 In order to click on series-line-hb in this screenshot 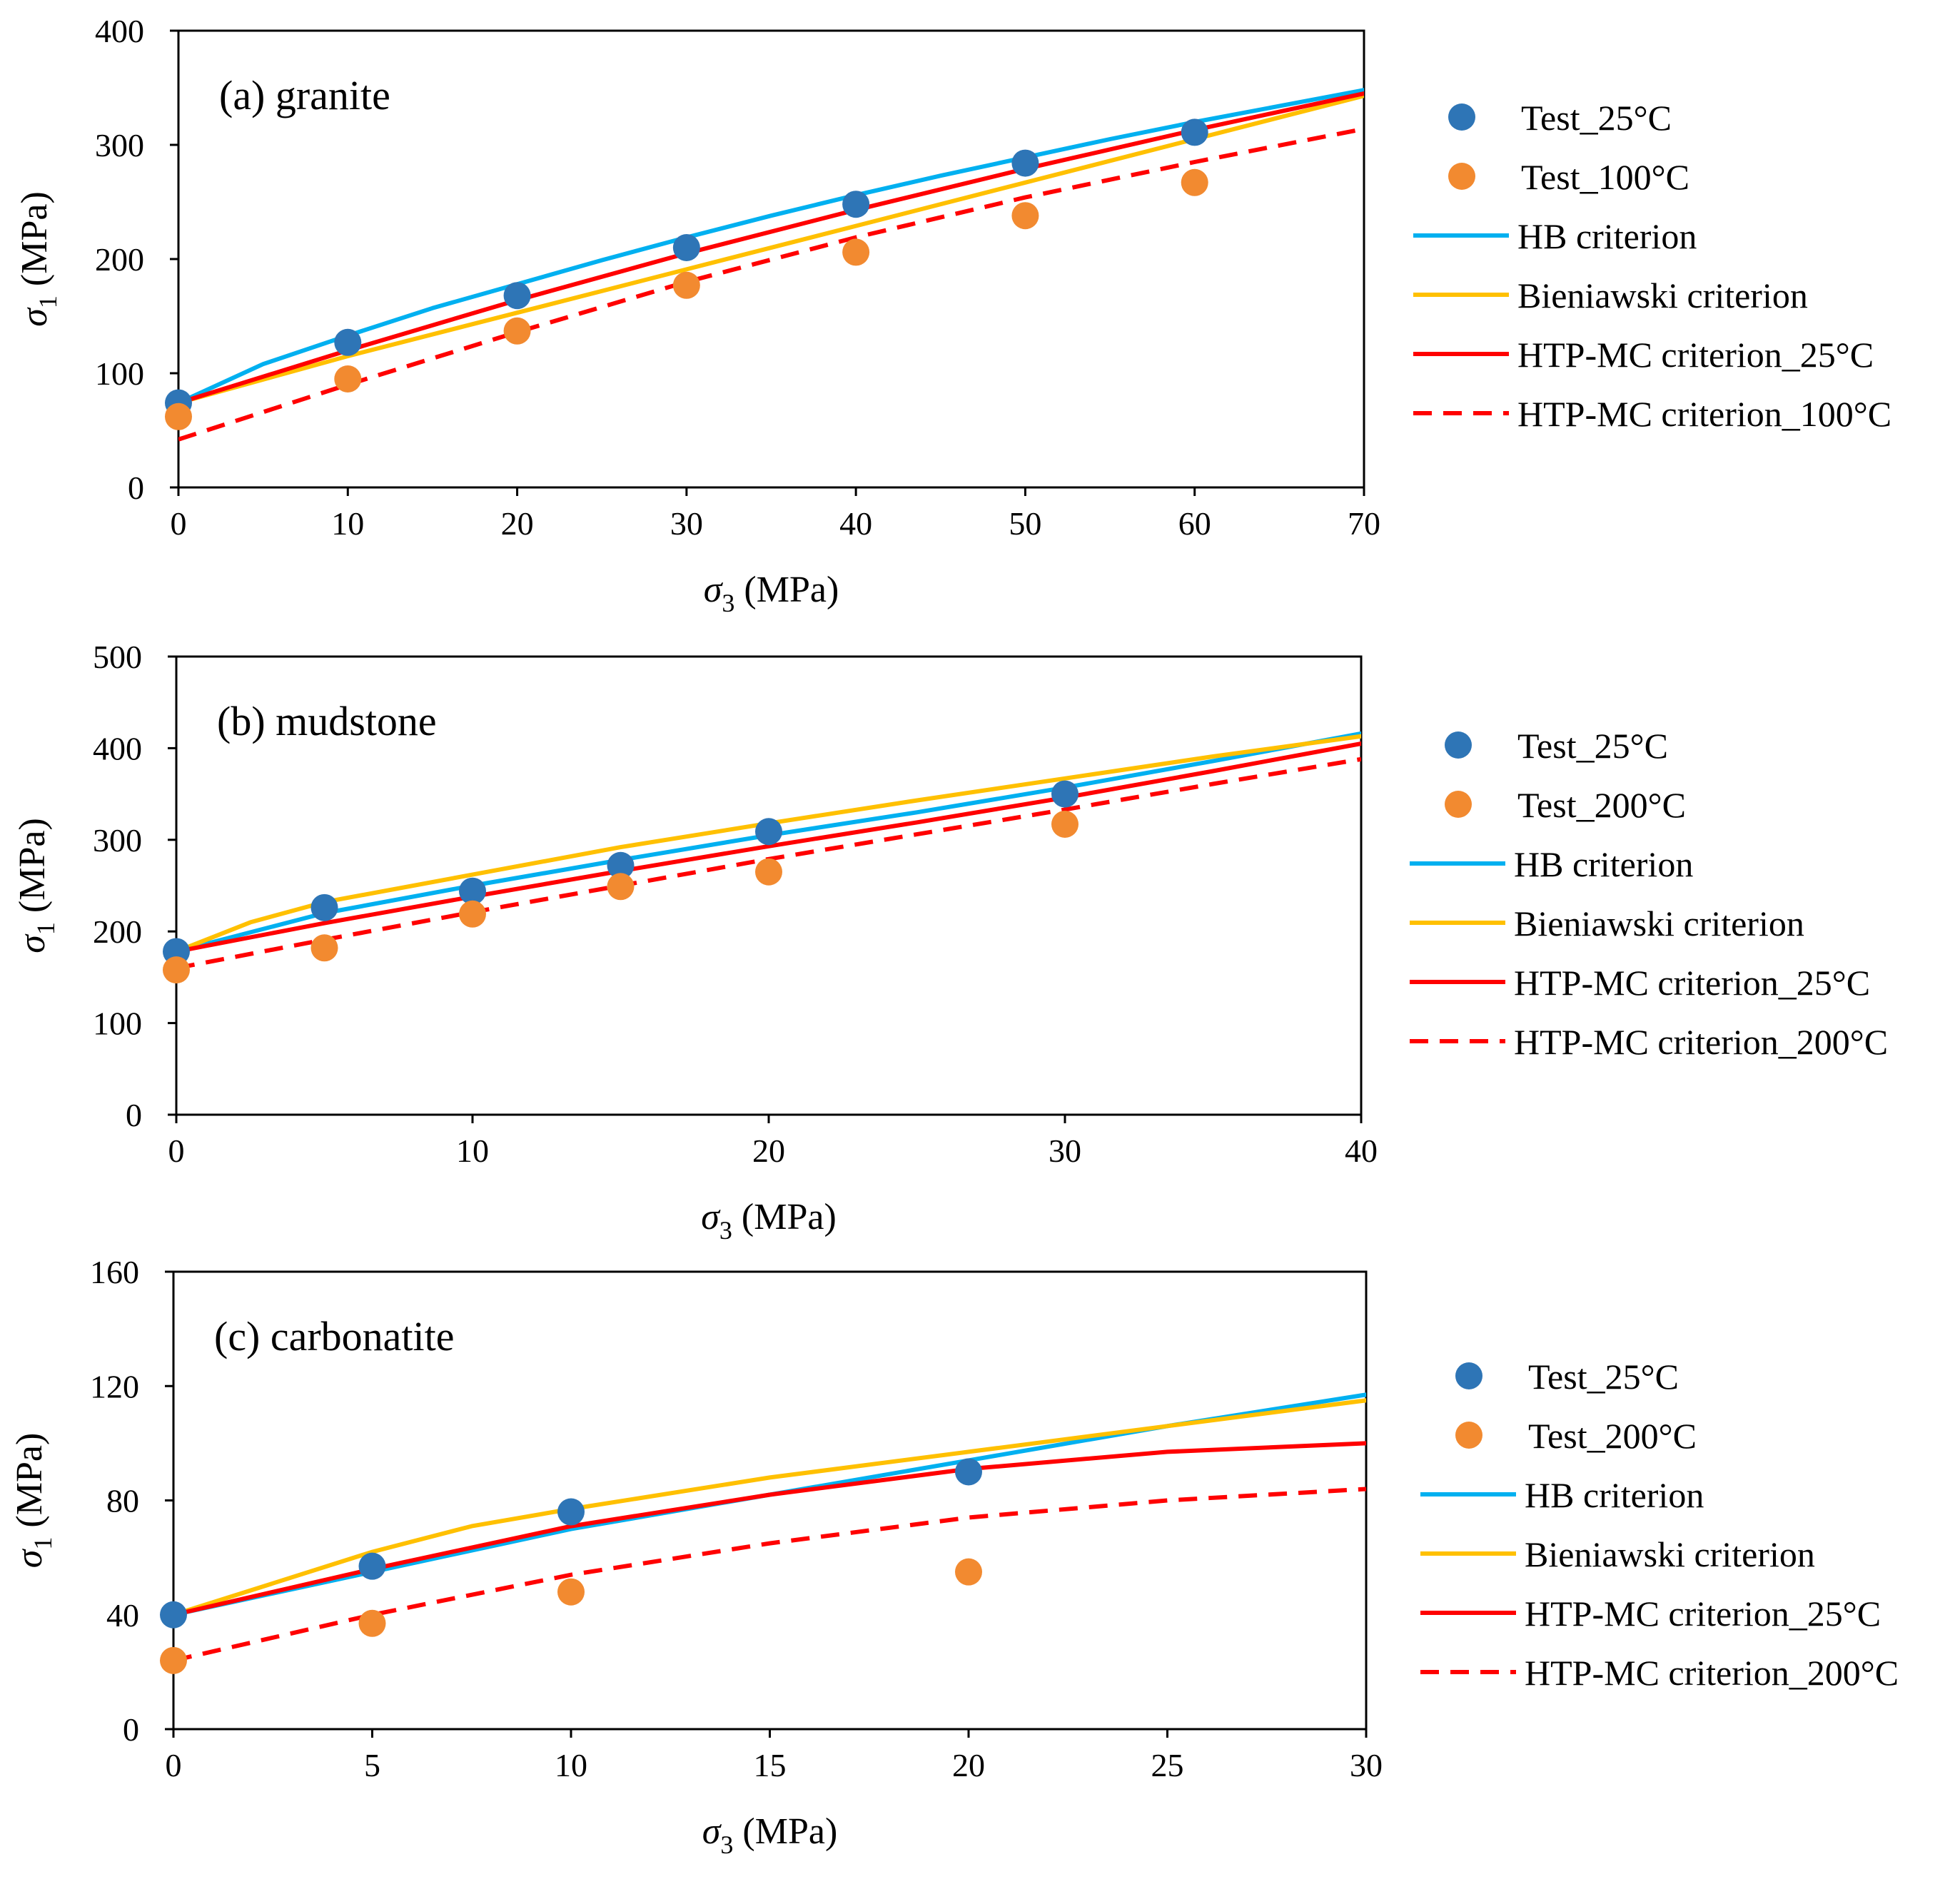, I will do `click(769, 1504)`.